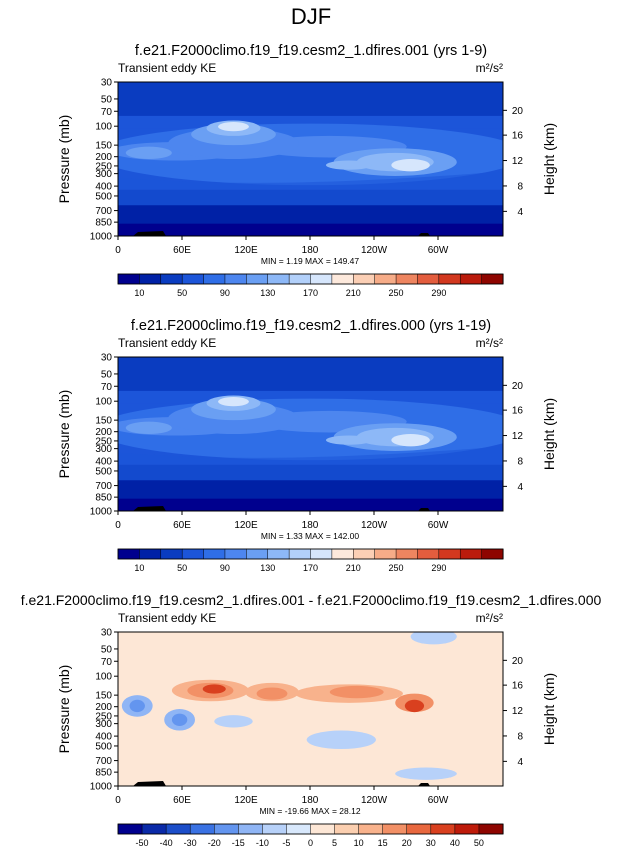 The height and width of the screenshot is (851, 622). What do you see at coordinates (518, 111) in the screenshot?
I see `y2-tick-label: 20` at bounding box center [518, 111].